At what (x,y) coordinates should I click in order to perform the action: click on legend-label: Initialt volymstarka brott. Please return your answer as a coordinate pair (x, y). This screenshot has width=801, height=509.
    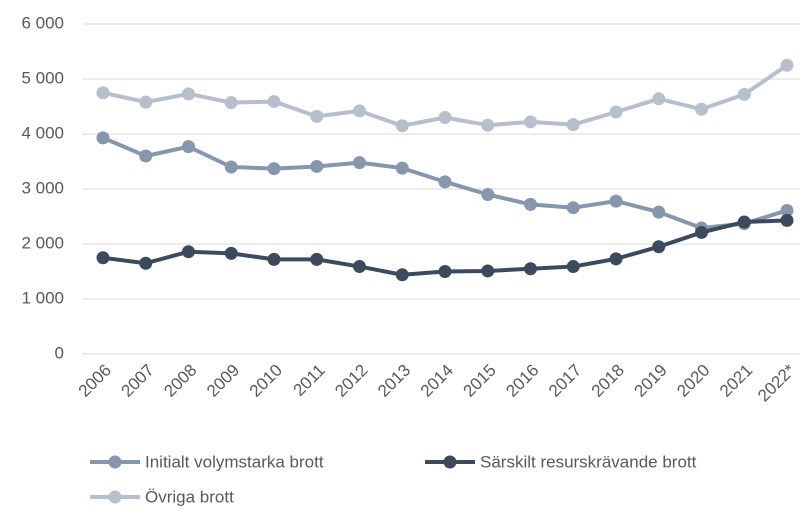
    Looking at the image, I should click on (234, 461).